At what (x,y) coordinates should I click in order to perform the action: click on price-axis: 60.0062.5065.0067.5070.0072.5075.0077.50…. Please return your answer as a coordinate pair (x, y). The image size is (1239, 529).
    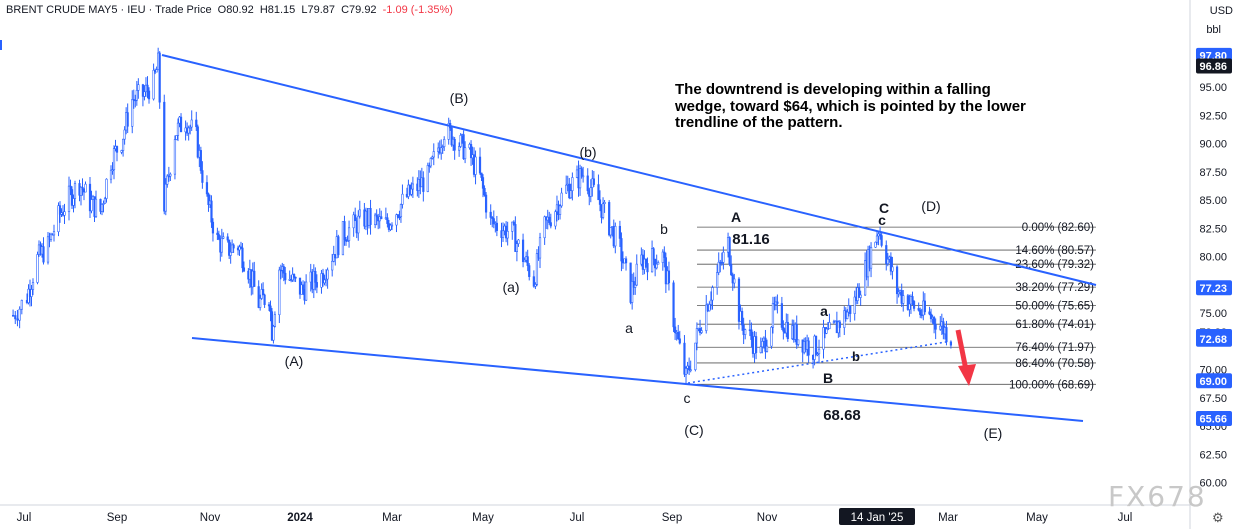
    Looking at the image, I should click on (1214, 268).